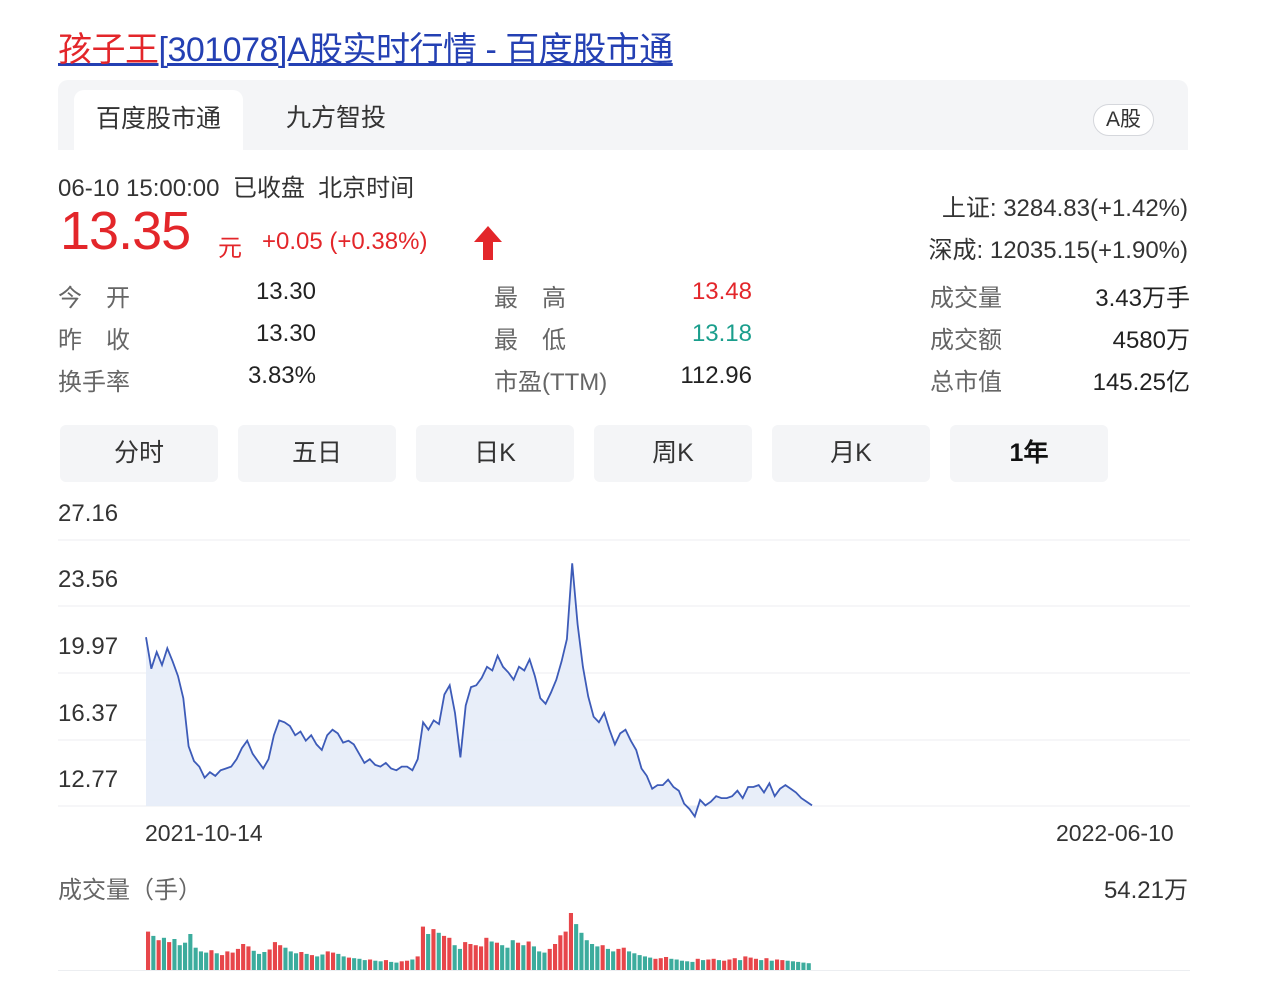 This screenshot has width=1280, height=988. I want to click on price-line, so click(479, 691).